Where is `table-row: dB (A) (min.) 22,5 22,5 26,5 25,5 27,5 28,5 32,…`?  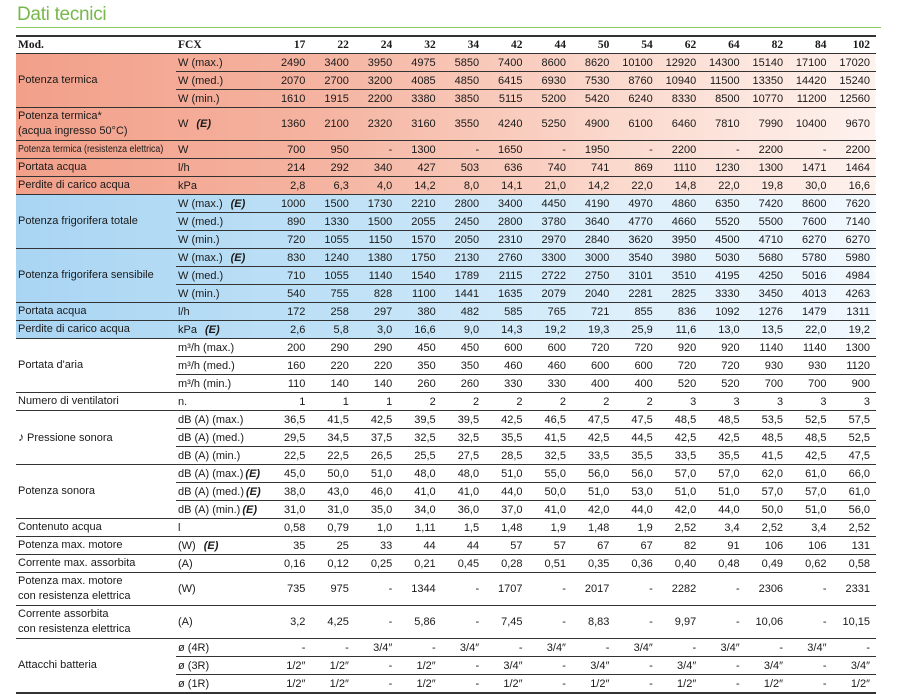
table-row: dB (A) (min.) 22,5 22,5 26,5 25,5 27,5 28,5 32,… is located at coordinates (446, 455).